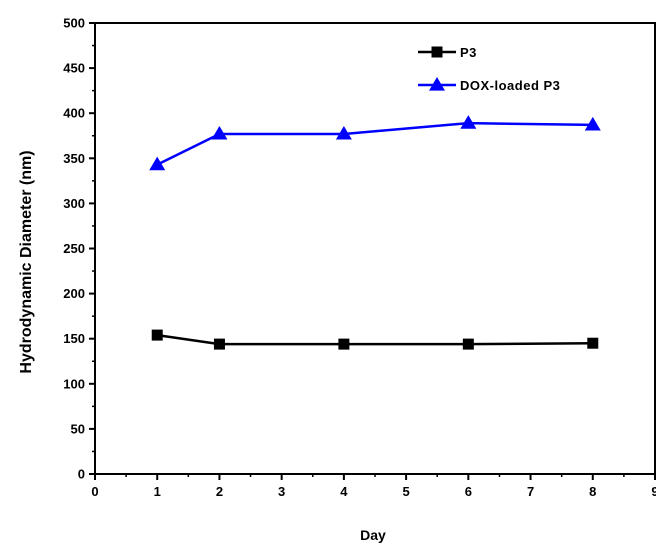 This screenshot has width=656, height=548. Describe the element at coordinates (468, 52) in the screenshot. I see `legend-label: P3` at that location.